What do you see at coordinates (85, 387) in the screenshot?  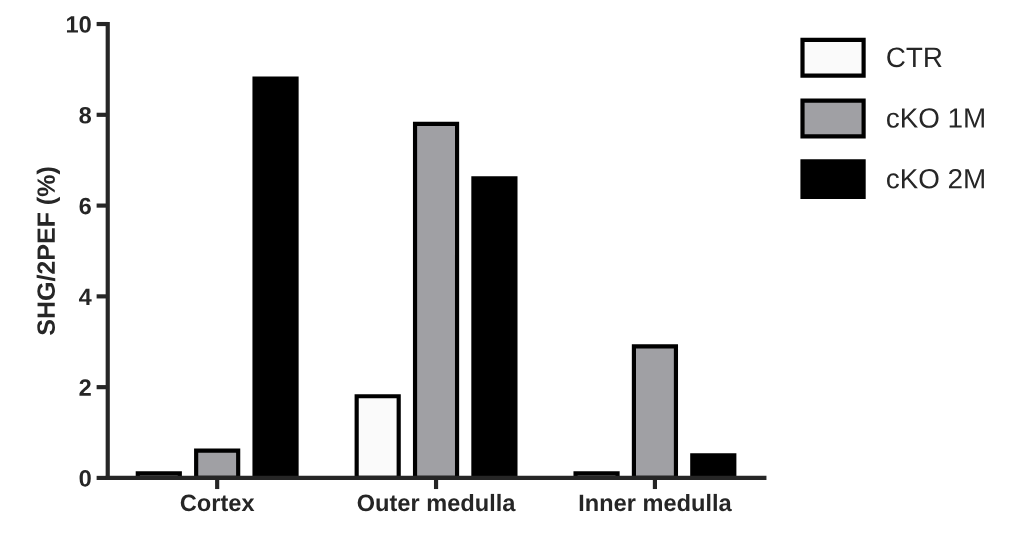 I see `y-tick-label: 2` at bounding box center [85, 387].